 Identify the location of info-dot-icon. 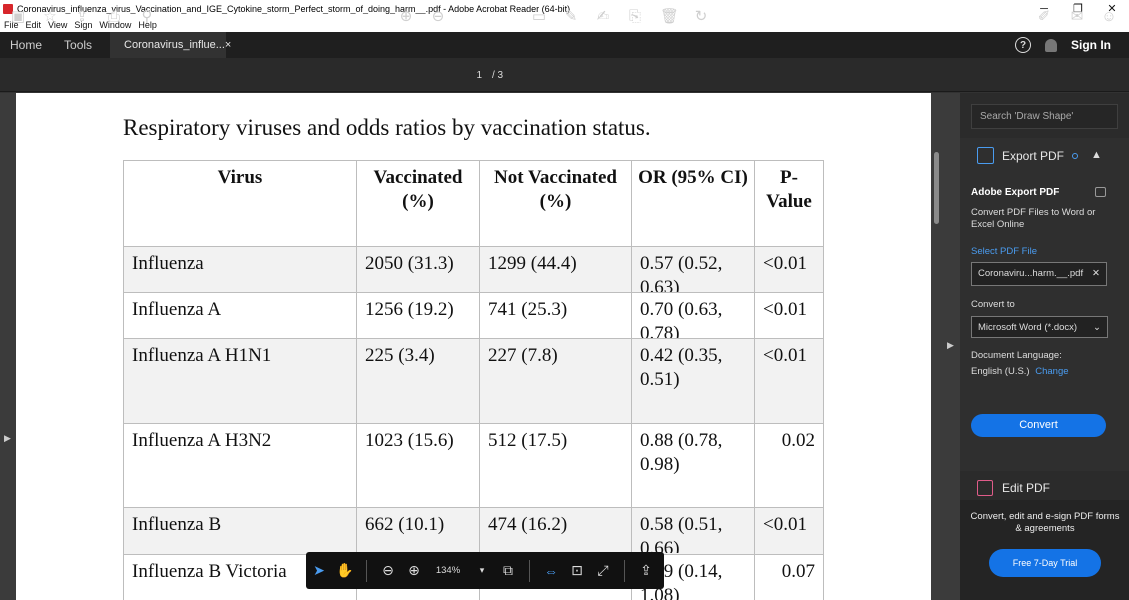
(1075, 155).